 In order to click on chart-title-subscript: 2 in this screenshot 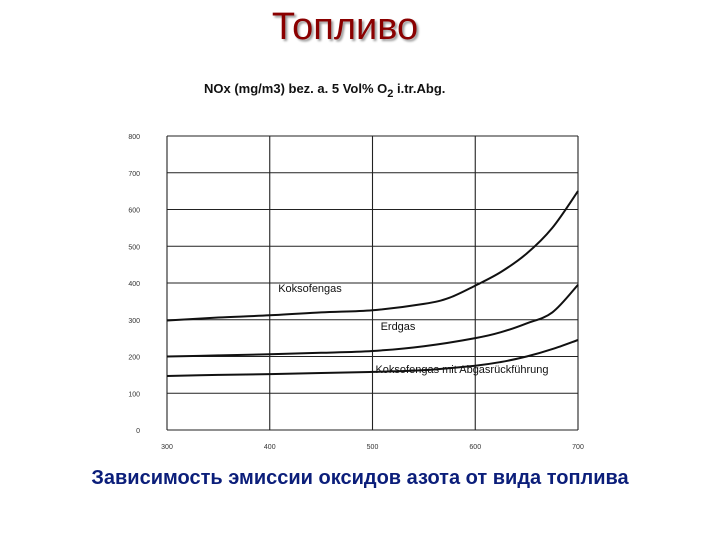, I will do `click(390, 94)`.